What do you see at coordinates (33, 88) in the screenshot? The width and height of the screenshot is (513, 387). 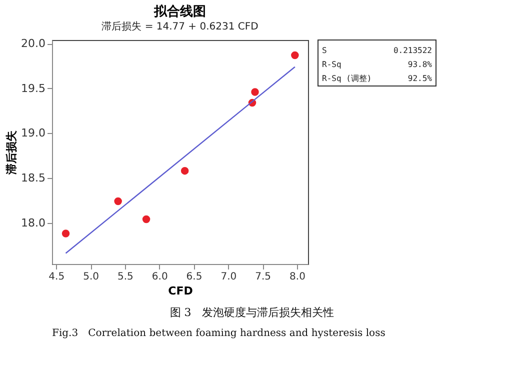 I see `y-tick-label: 19.5` at bounding box center [33, 88].